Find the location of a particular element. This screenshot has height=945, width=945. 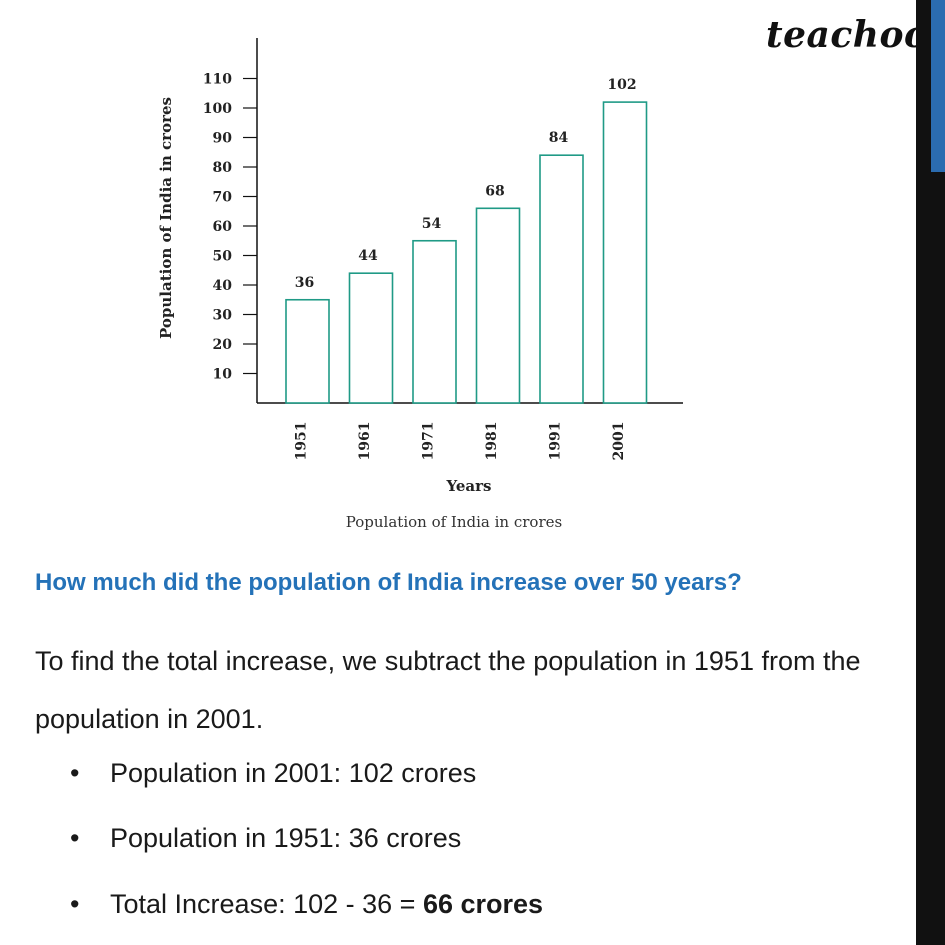

y-tick-label: 90 is located at coordinates (223, 139).